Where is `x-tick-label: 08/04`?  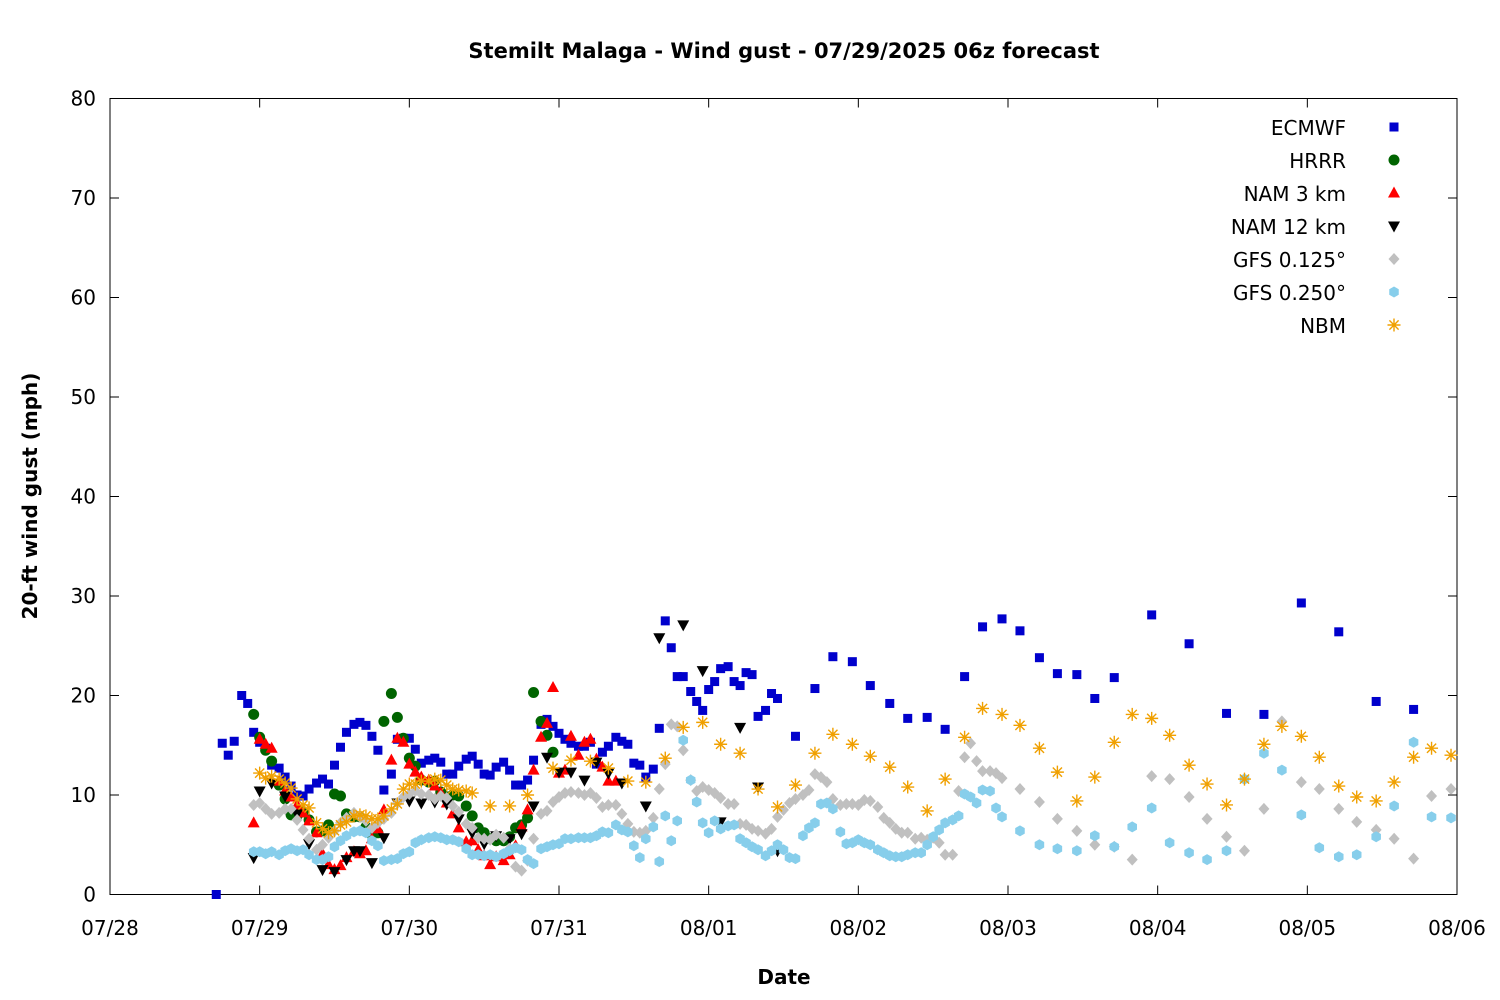 x-tick-label: 08/04 is located at coordinates (1158, 928).